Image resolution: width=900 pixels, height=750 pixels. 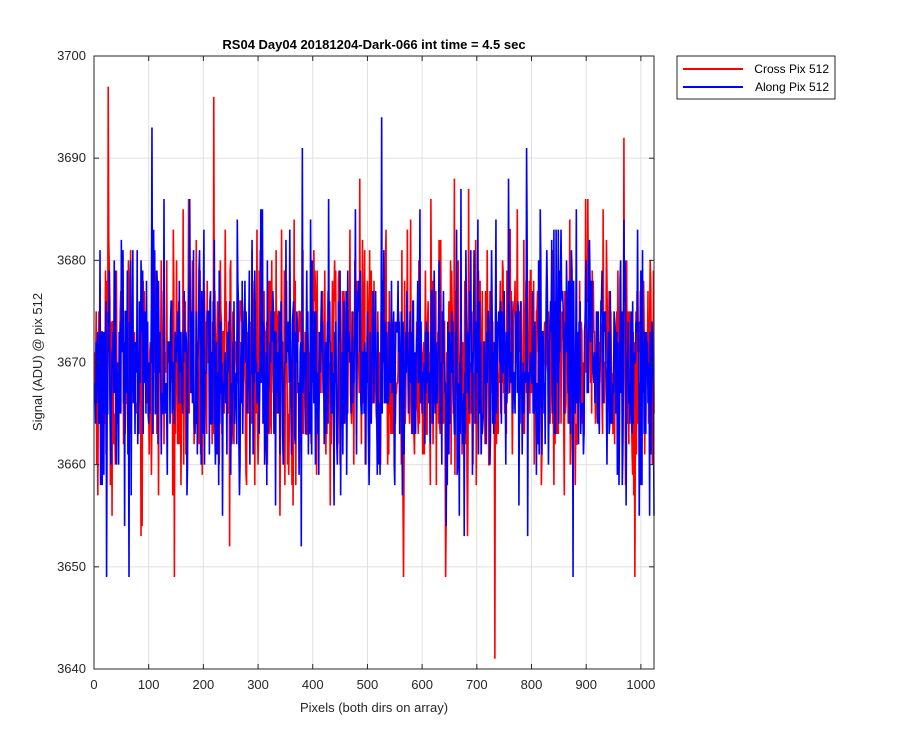 I want to click on x-tick-label: 400, so click(x=313, y=684).